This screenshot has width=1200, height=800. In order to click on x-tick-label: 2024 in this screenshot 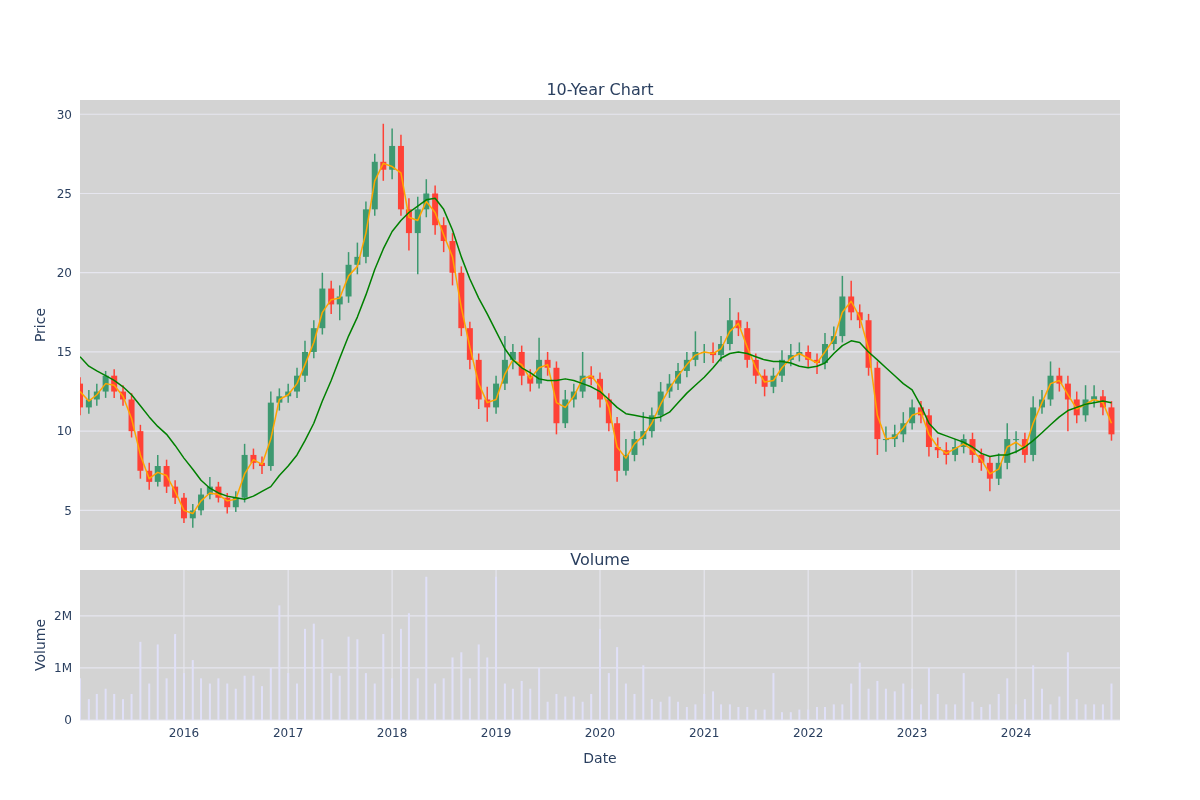, I will do `click(1016, 732)`.